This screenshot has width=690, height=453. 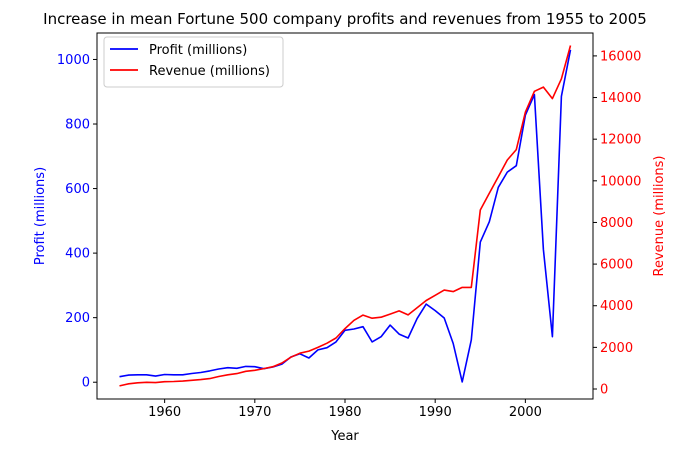 I want to click on y-left-tick-label: 400, so click(x=77, y=254).